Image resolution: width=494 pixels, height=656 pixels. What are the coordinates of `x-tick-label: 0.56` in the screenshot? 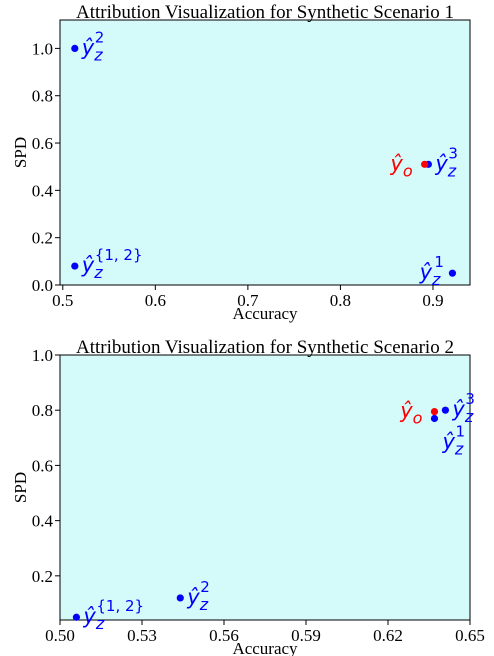 It's located at (224, 635).